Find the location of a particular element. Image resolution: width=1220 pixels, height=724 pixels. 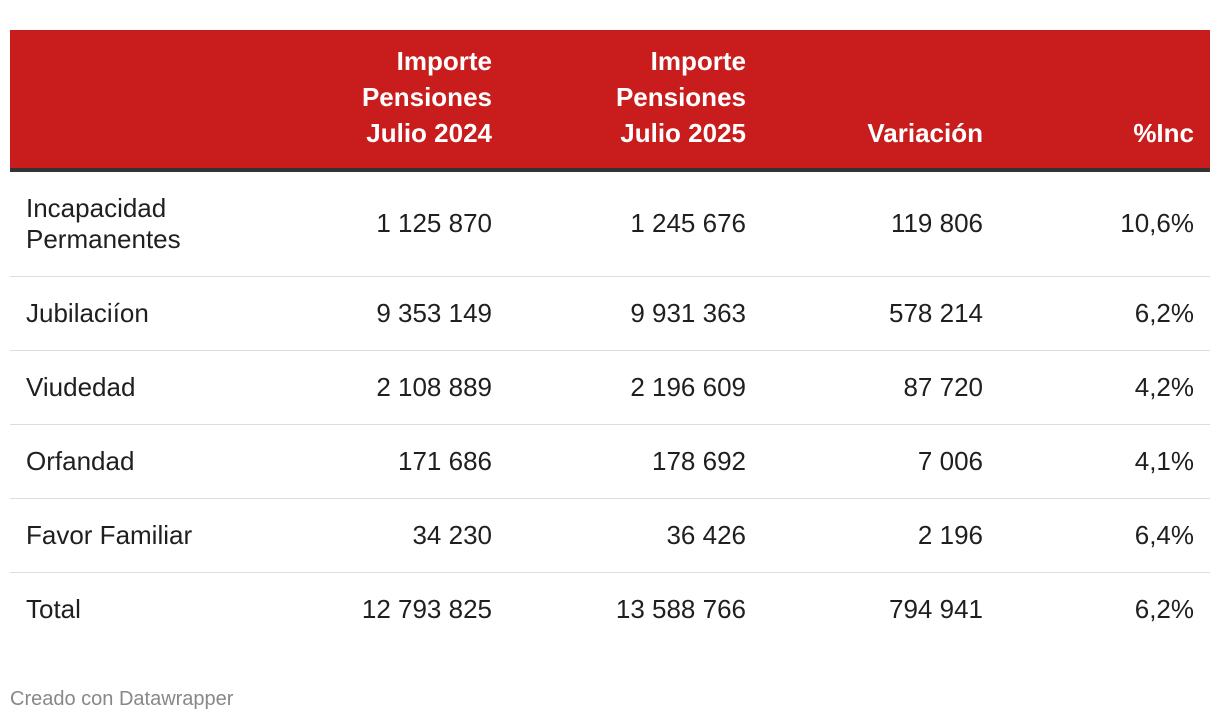

cell-2024: 2 108 889 is located at coordinates (376, 387).